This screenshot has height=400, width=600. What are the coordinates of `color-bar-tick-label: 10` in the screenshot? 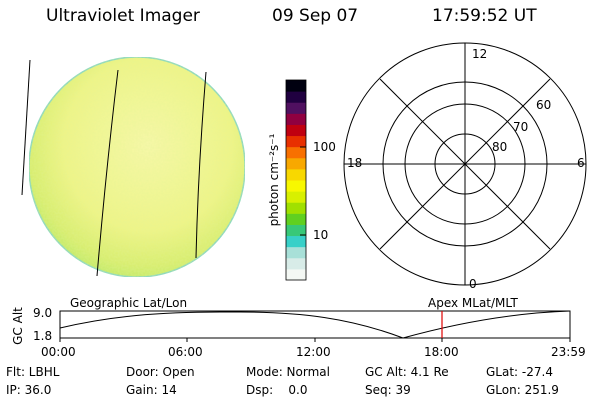 It's located at (321, 235).